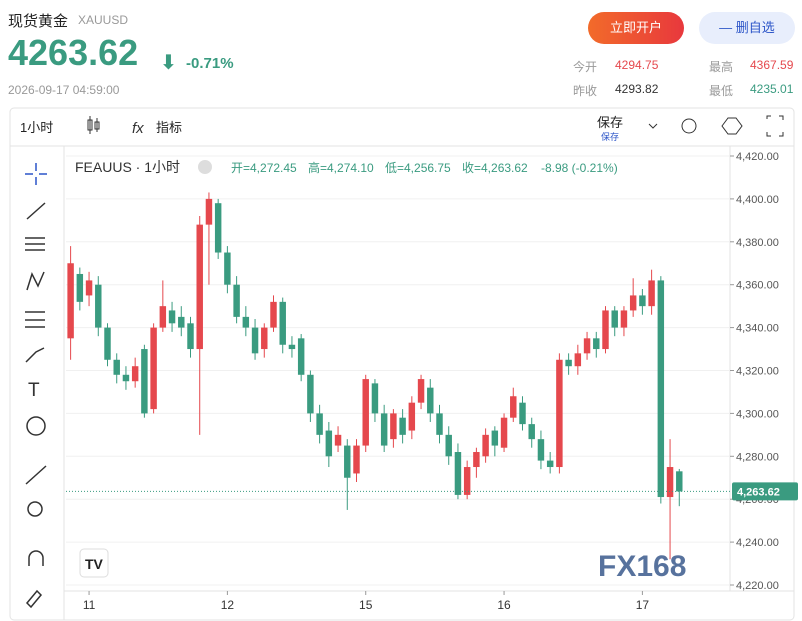 This screenshot has width=802, height=621. I want to click on stat-label: 最低, so click(721, 91).